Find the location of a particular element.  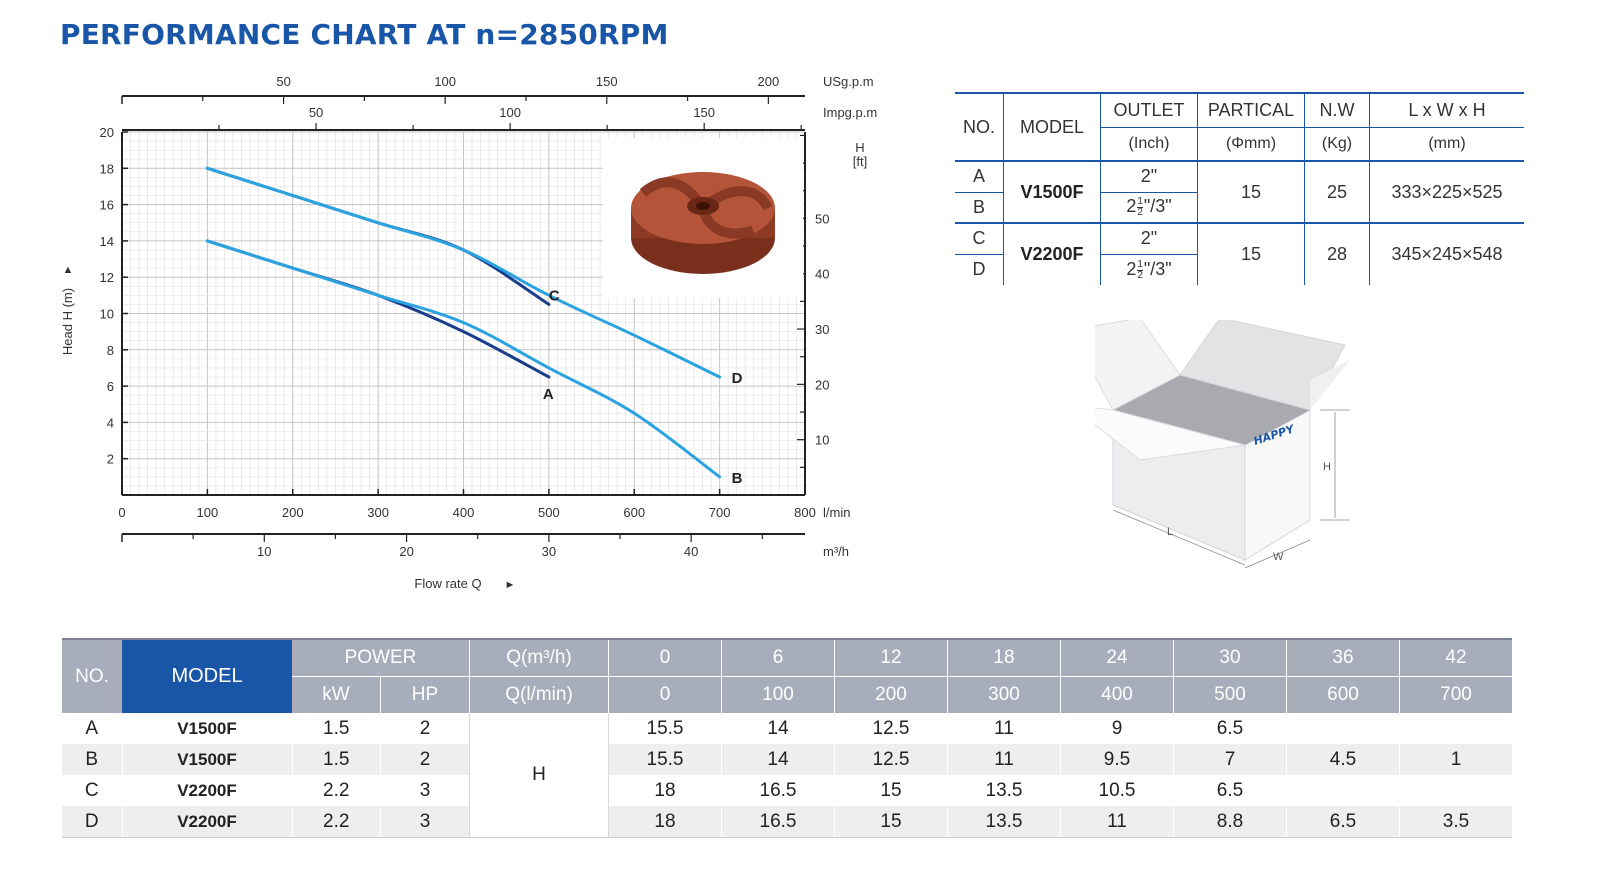

perf-row-kw: 2.2 is located at coordinates (336, 822).